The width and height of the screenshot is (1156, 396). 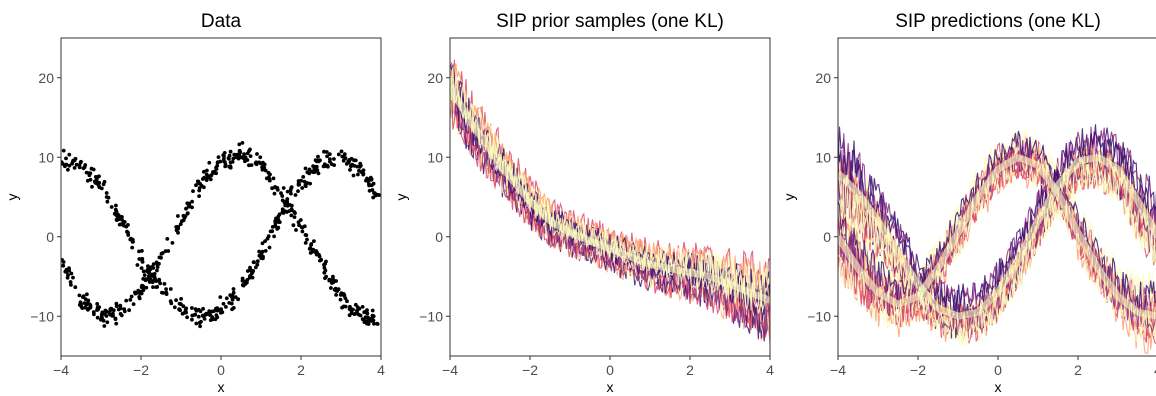 I want to click on chart-title: SIP predictions (one KL), so click(x=998, y=21).